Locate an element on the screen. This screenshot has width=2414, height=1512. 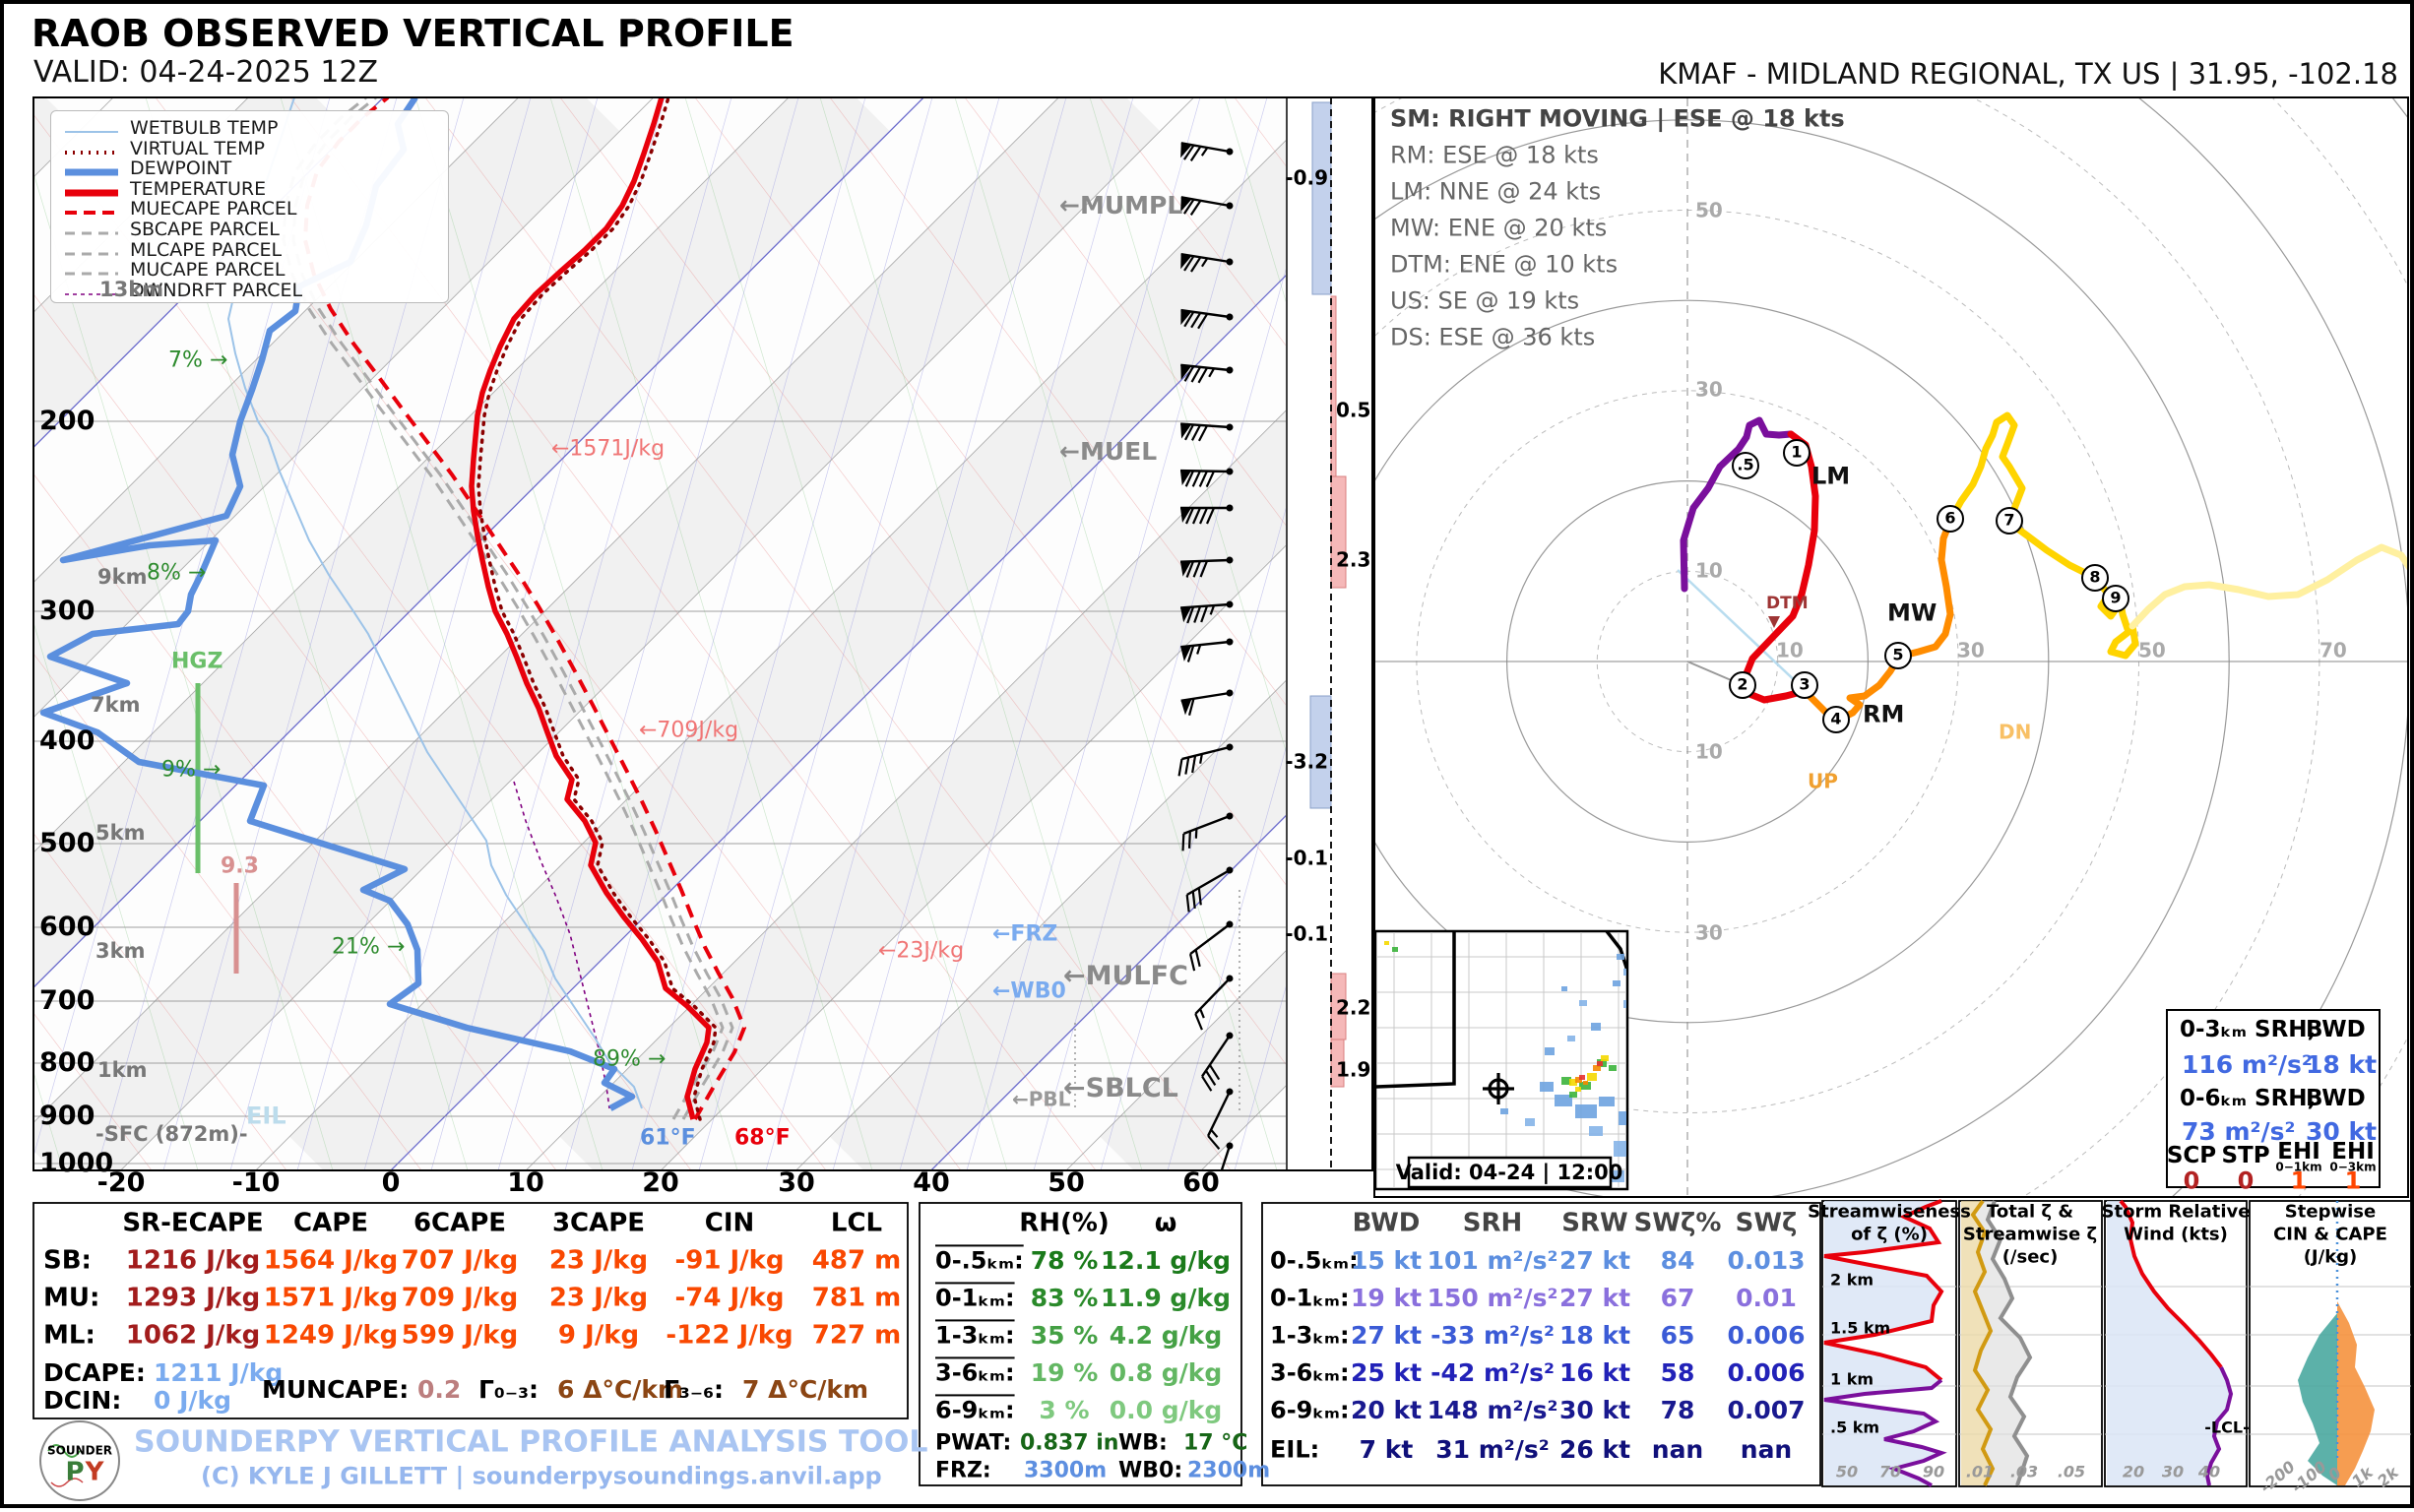
legend-item-label: MUECAPE PARCEL is located at coordinates (213, 209).